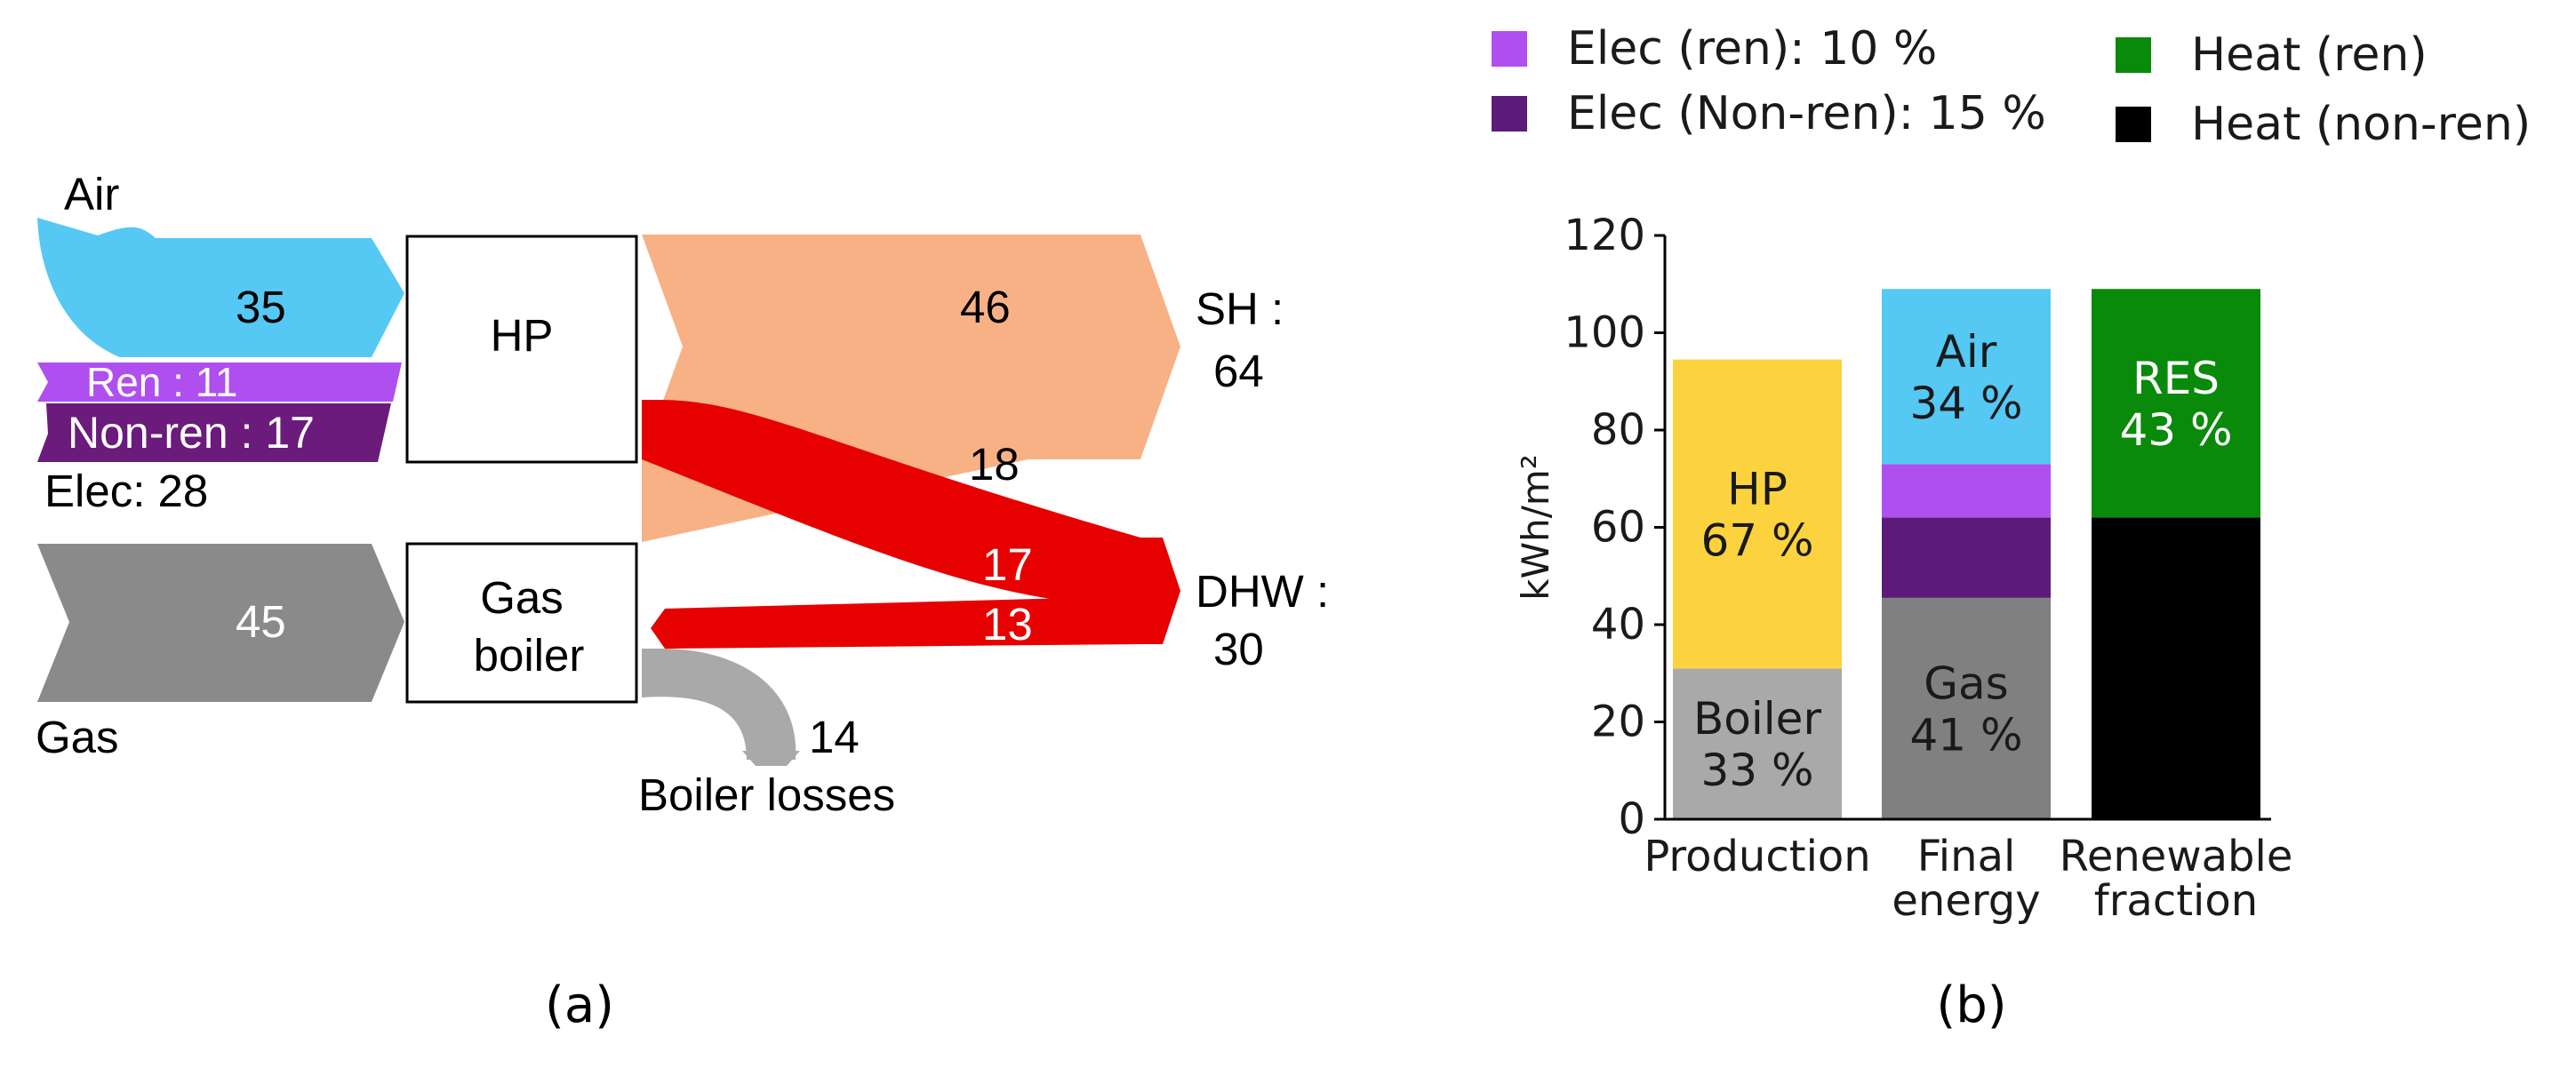 This screenshot has width=2576, height=1068. I want to click on flow-elec-nonren, so click(214, 432).